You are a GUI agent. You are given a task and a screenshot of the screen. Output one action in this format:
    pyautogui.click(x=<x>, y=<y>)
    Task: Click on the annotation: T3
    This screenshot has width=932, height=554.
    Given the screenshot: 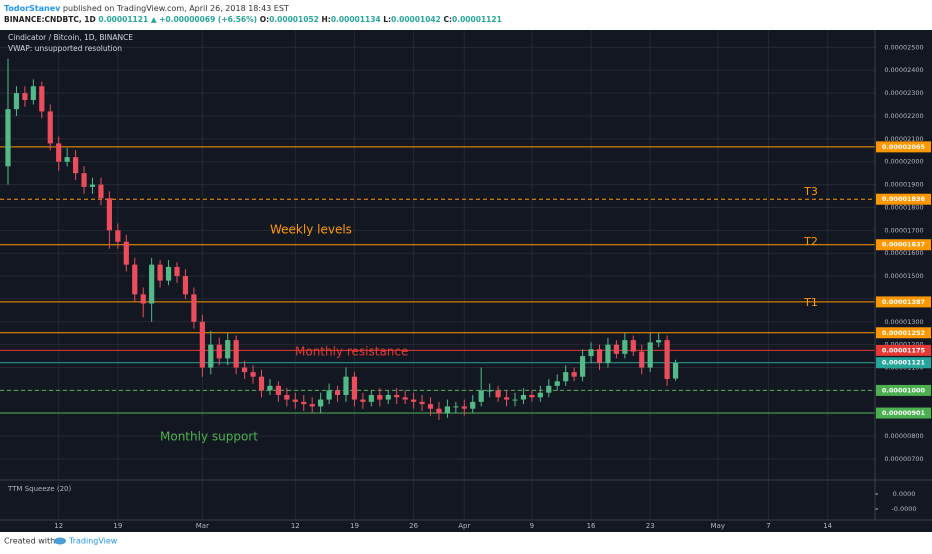 What is the action you would take?
    pyautogui.click(x=810, y=191)
    